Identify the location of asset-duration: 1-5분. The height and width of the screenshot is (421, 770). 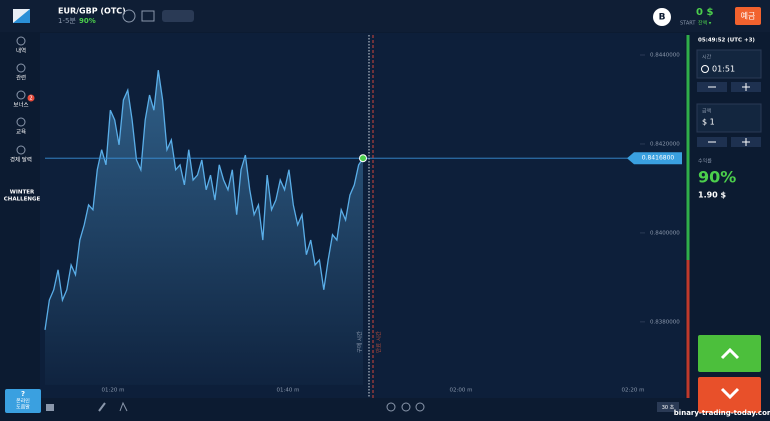
(67, 21).